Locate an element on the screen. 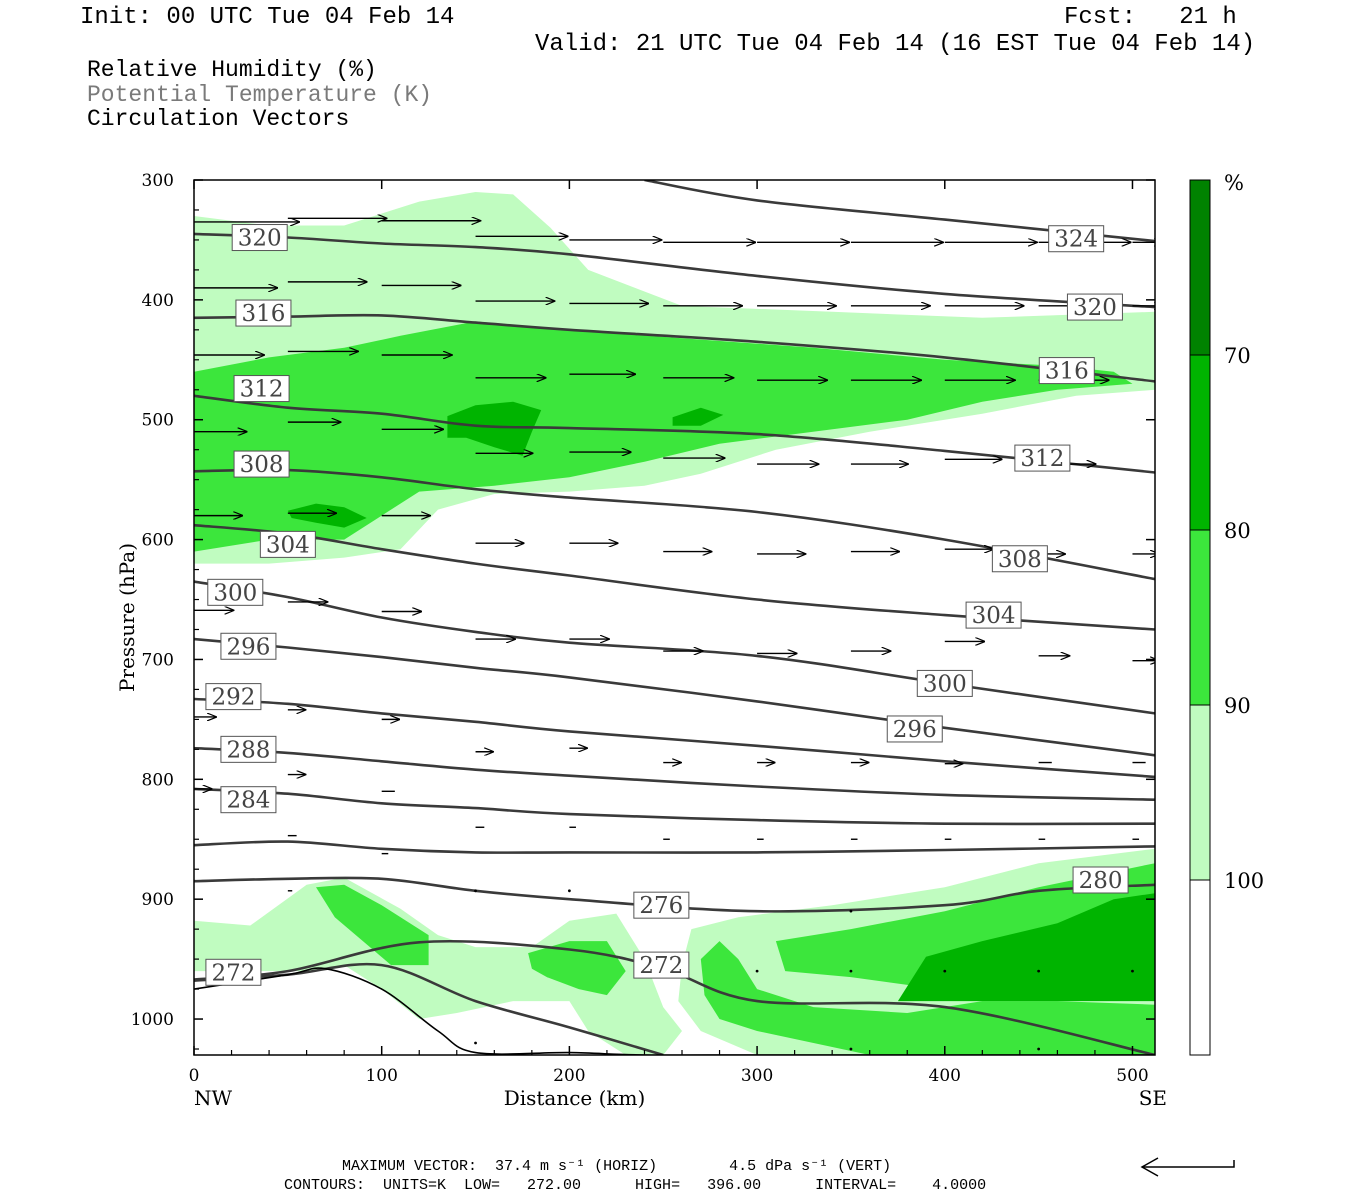  theta-label-272-b: 272 is located at coordinates (661, 966).